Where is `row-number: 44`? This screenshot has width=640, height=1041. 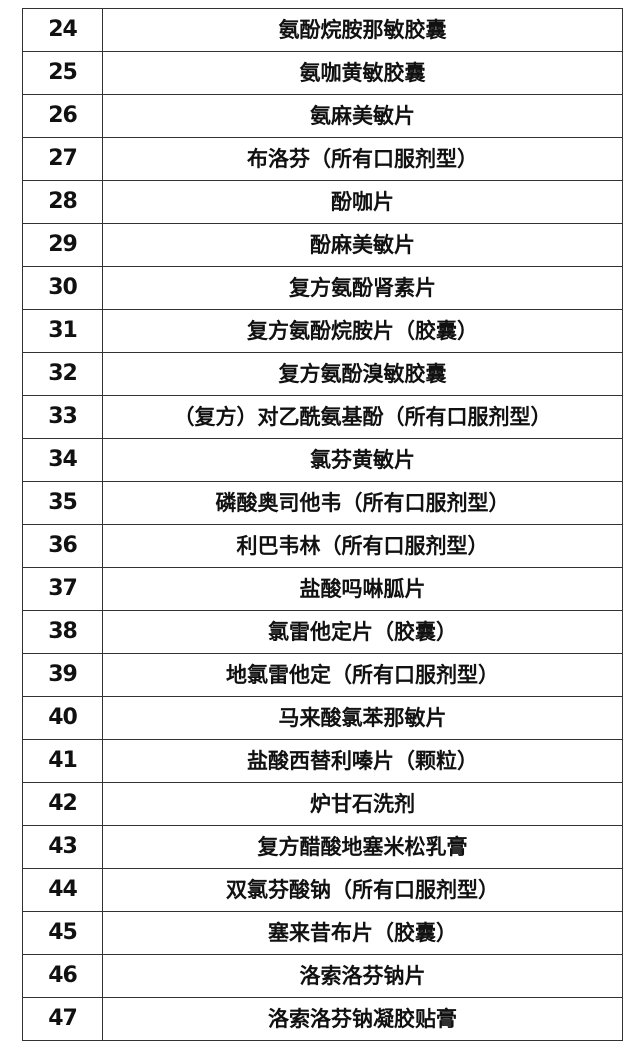 row-number: 44 is located at coordinates (62, 890).